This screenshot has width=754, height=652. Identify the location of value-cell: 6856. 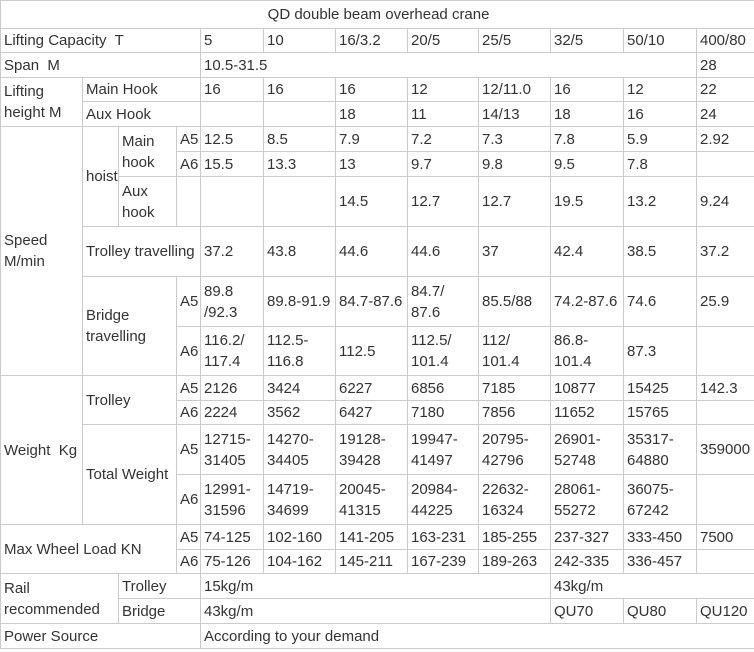
(443, 388).